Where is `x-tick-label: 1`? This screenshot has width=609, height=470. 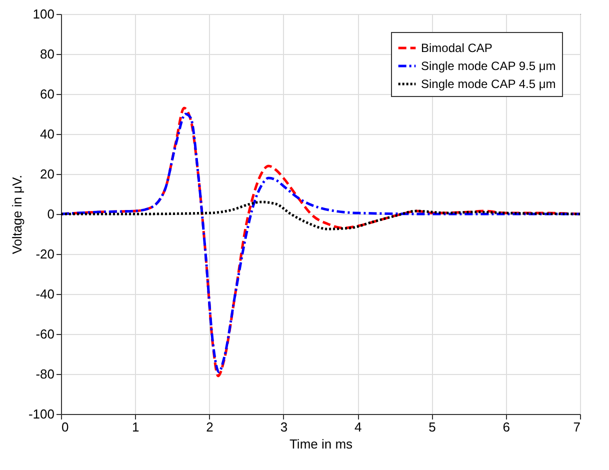 x-tick-label: 1 is located at coordinates (136, 427).